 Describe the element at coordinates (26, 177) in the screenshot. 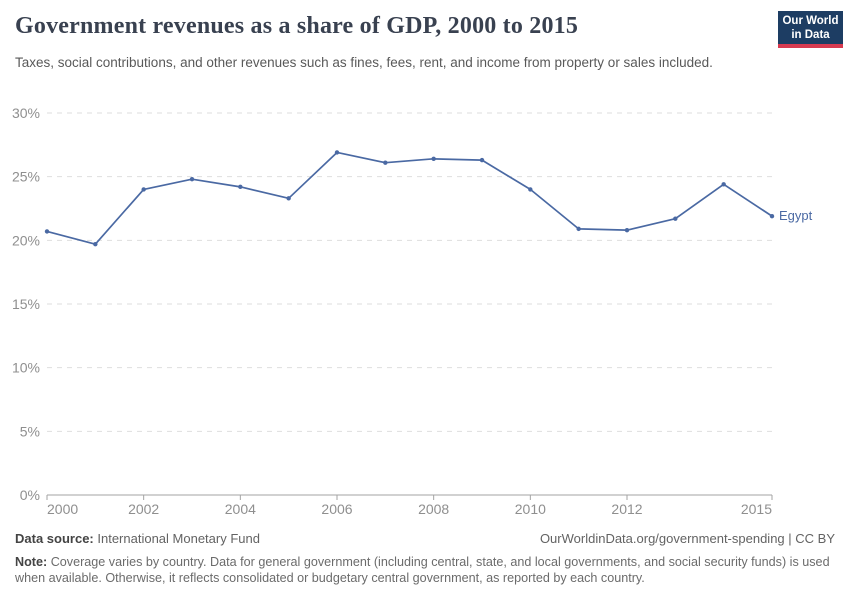

I see `y-axis-label: 25%` at that location.